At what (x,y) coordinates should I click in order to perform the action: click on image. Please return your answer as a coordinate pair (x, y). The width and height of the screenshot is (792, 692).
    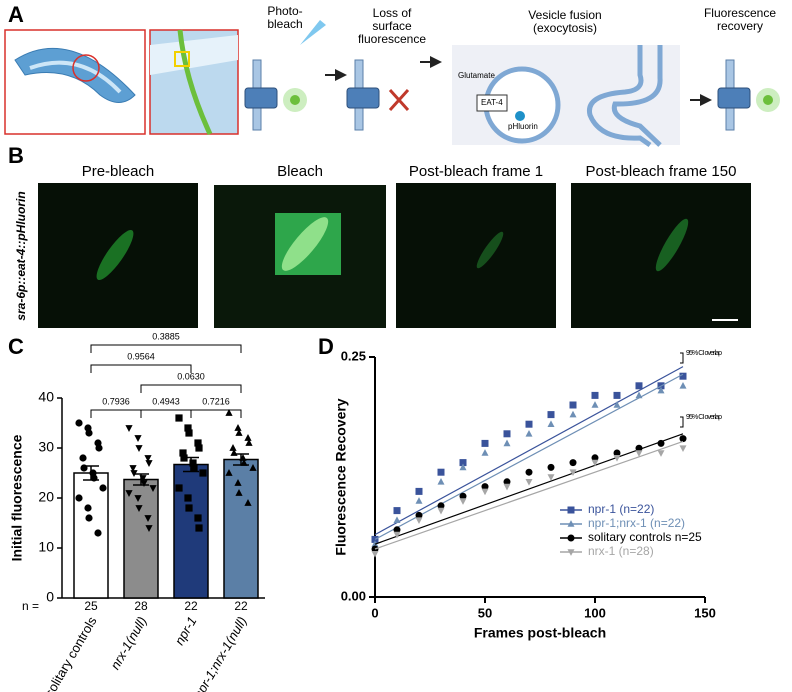
    Looking at the image, I should click on (476, 255).